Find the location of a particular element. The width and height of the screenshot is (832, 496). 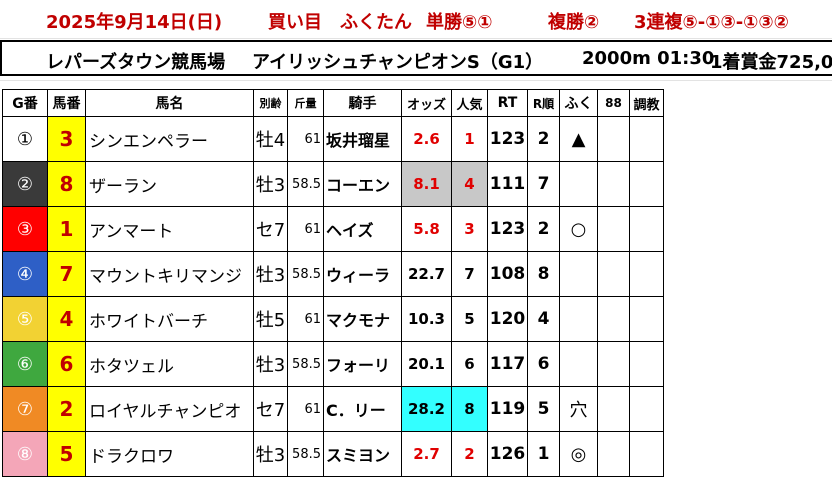

table-row: ⑦ 2 ロイヤルチャンピオ セ7 61 C．リー 28.2 8 119 5 穴 is located at coordinates (333, 409).